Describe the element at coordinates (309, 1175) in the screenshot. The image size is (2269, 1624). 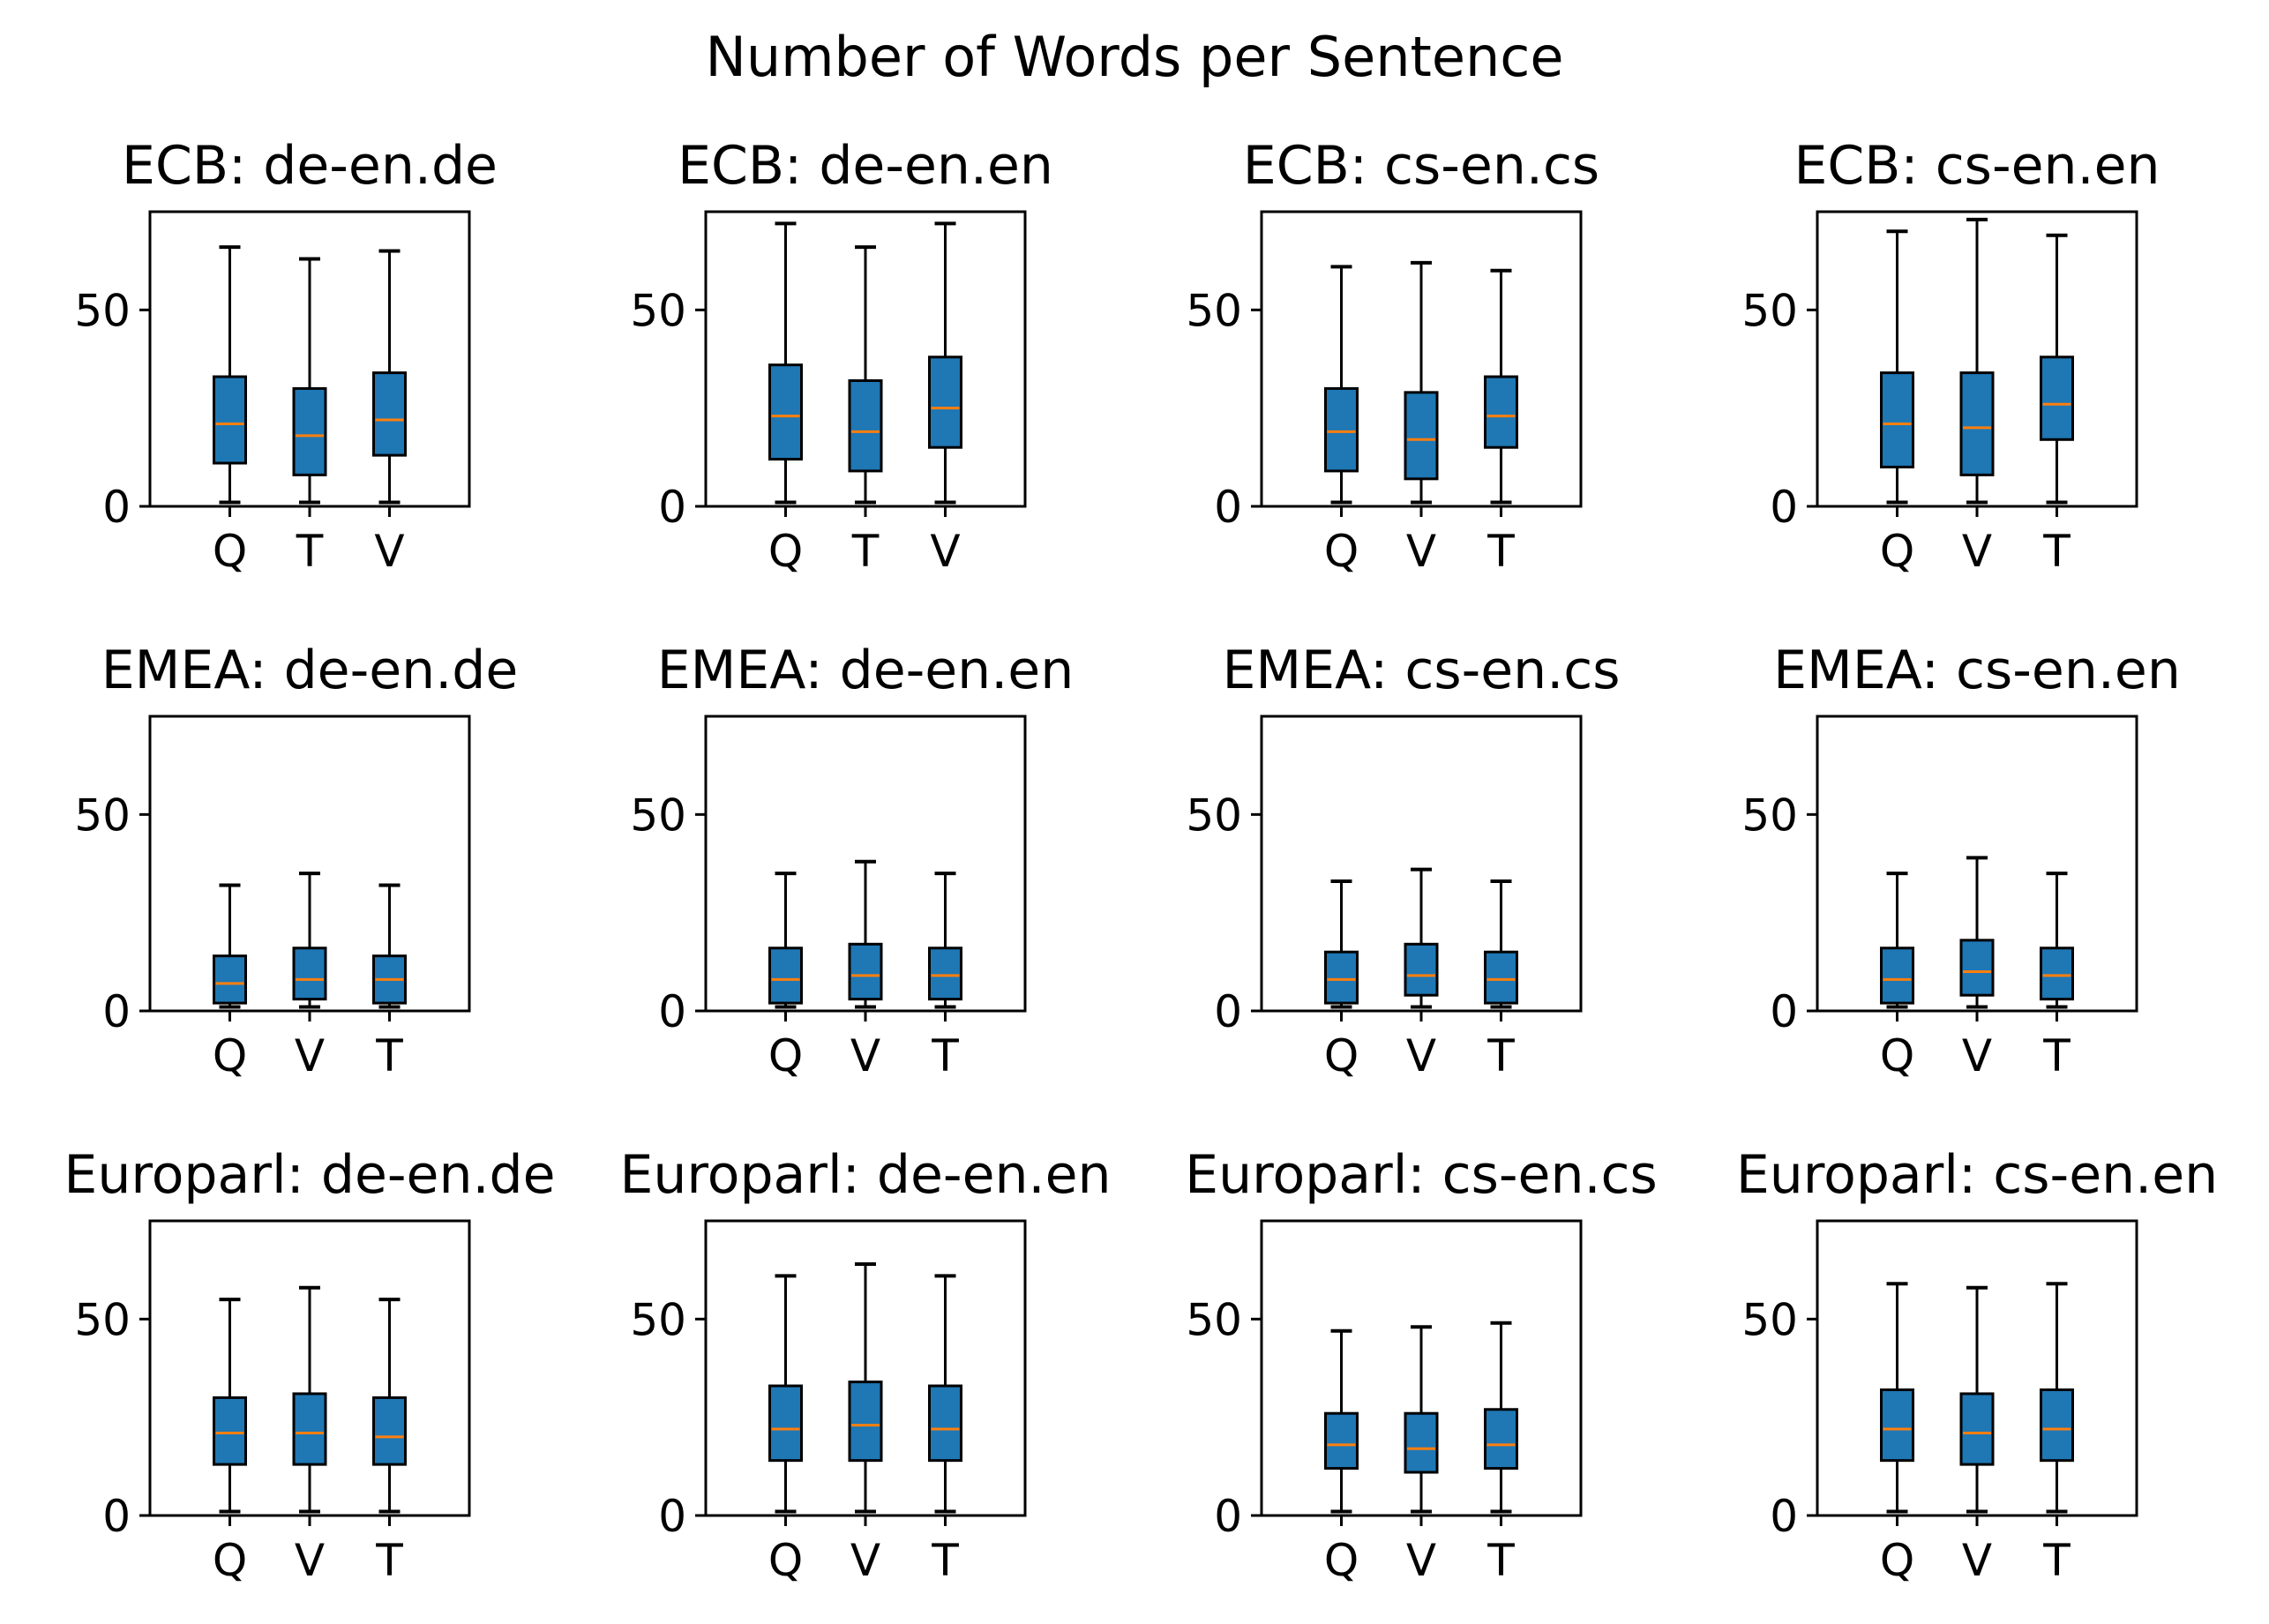
I see `subplot-title: Europarl: de-en.de` at that location.